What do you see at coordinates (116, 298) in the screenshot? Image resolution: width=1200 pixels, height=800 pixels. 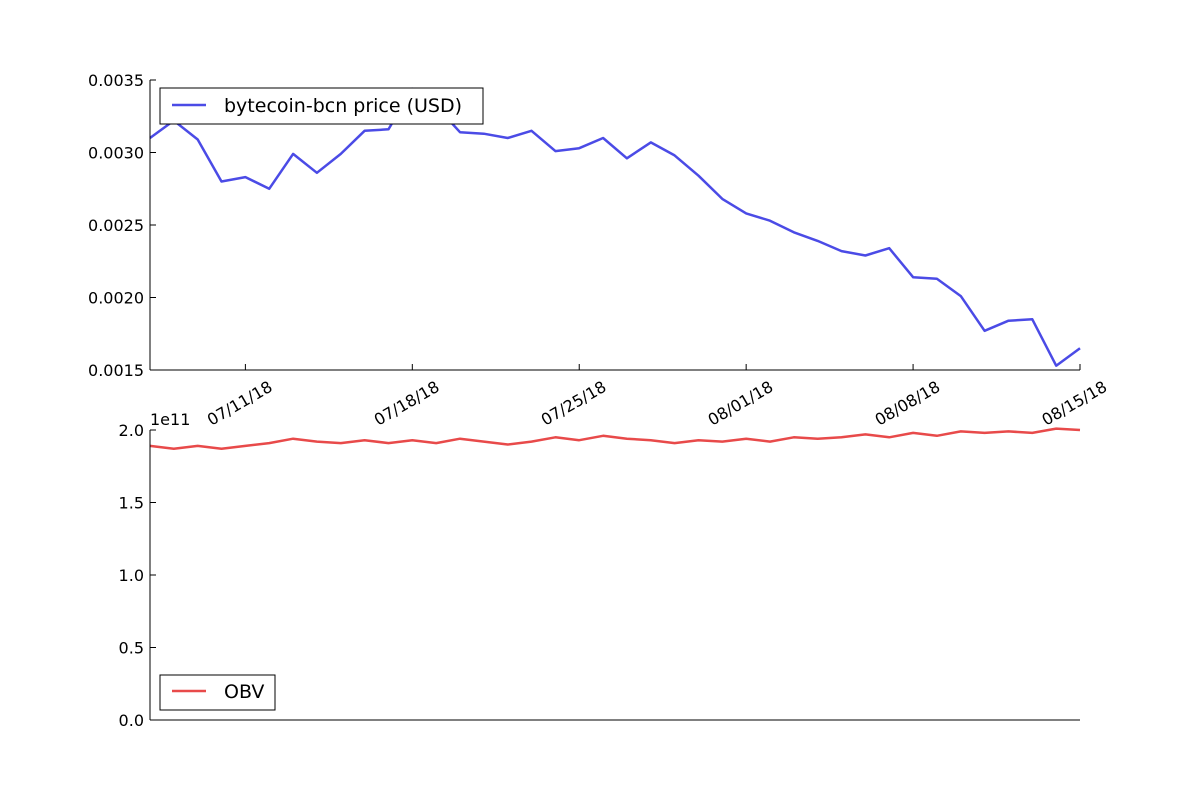 I see `price-y-tick-label: 0.0020` at bounding box center [116, 298].